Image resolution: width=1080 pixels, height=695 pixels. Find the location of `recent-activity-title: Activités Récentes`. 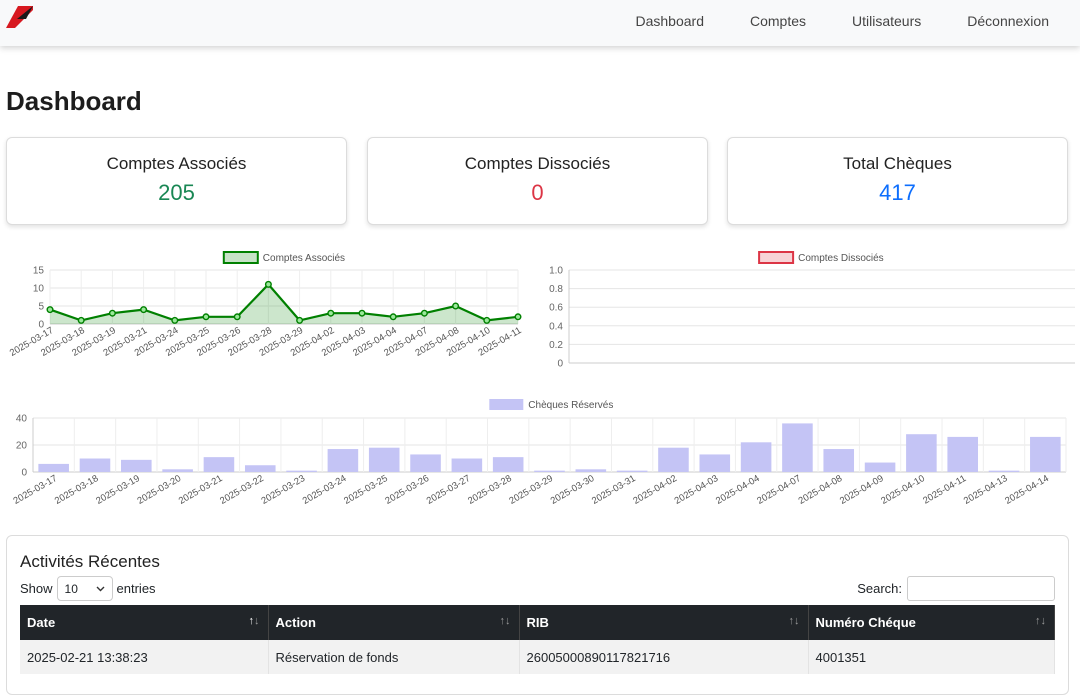

recent-activity-title: Activités Récentes is located at coordinates (90, 561).